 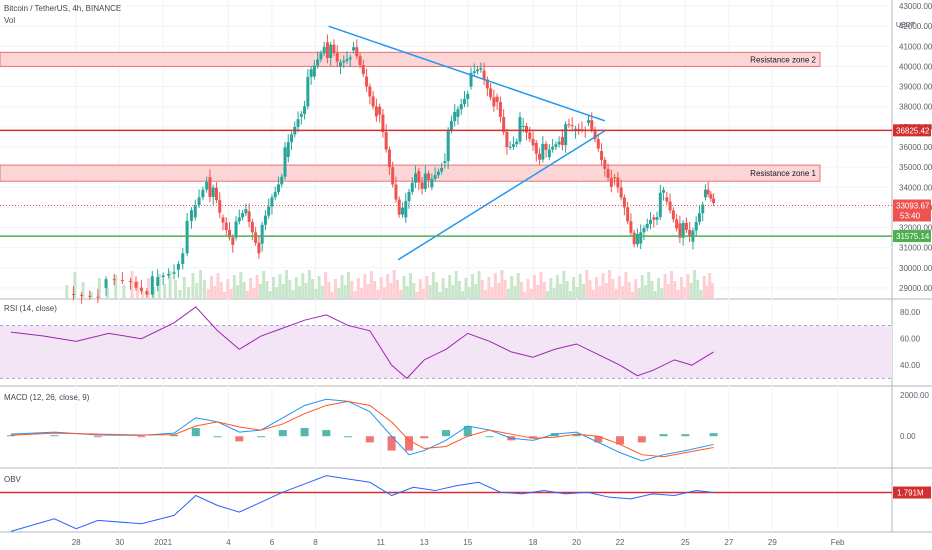 I want to click on time-tick-label: 11, so click(x=381, y=542).